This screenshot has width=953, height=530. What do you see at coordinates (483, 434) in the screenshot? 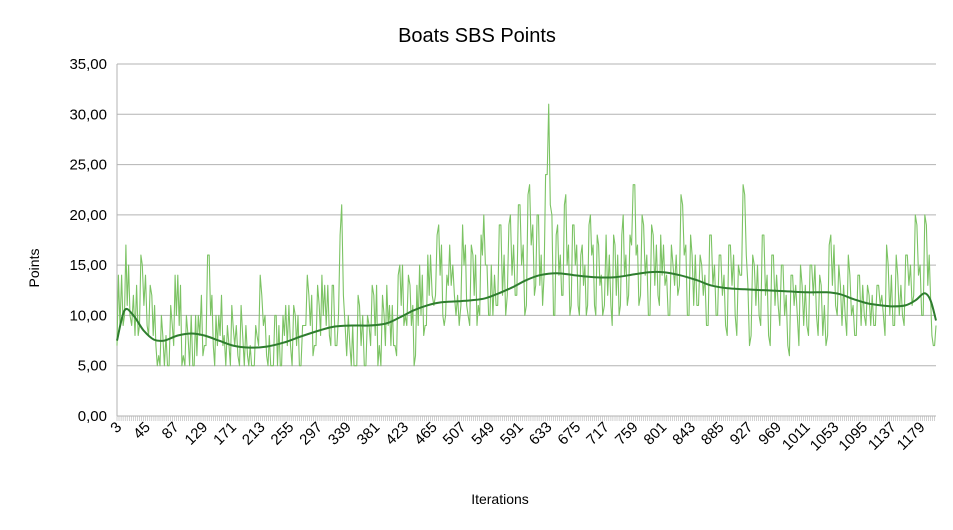
I see `x-tick-label: 549` at bounding box center [483, 434].